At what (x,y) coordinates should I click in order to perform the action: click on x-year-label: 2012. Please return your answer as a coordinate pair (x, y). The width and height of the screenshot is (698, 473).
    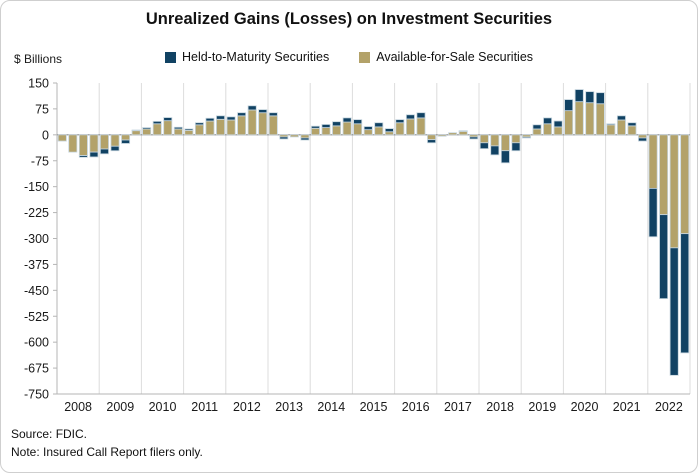
    Looking at the image, I should click on (247, 407).